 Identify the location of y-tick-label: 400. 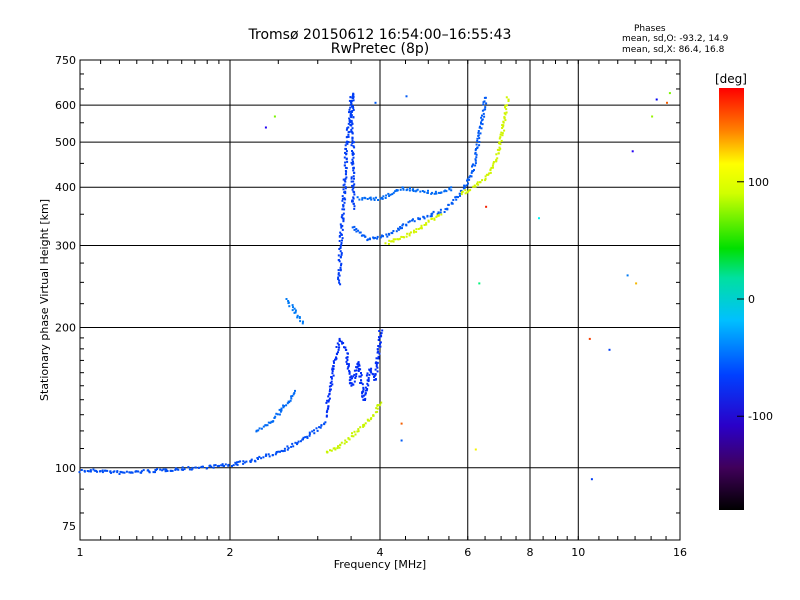
(65, 187).